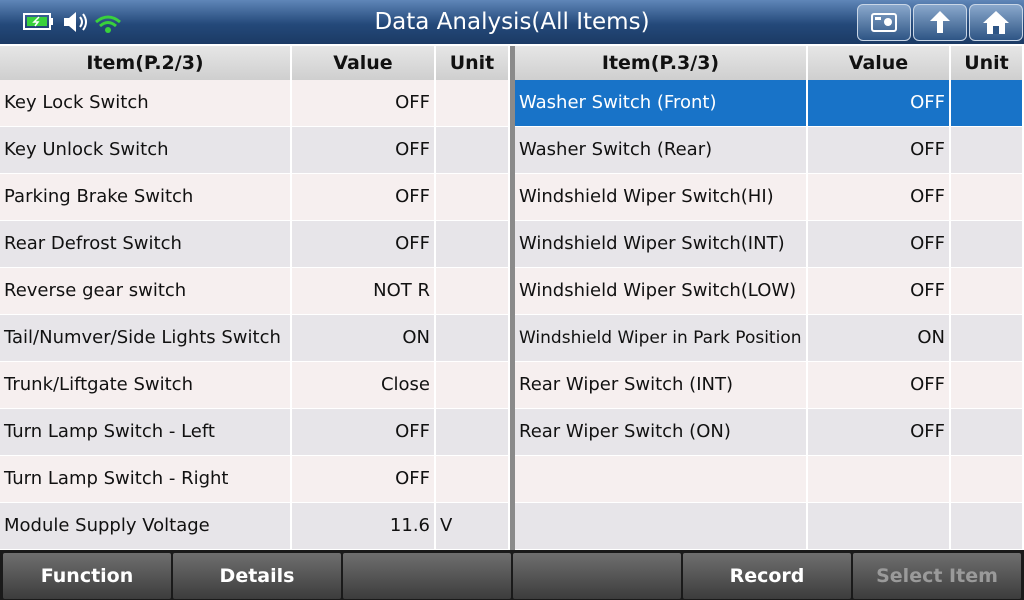  What do you see at coordinates (146, 197) in the screenshot?
I see `item-cell: Parking Brake Switch` at bounding box center [146, 197].